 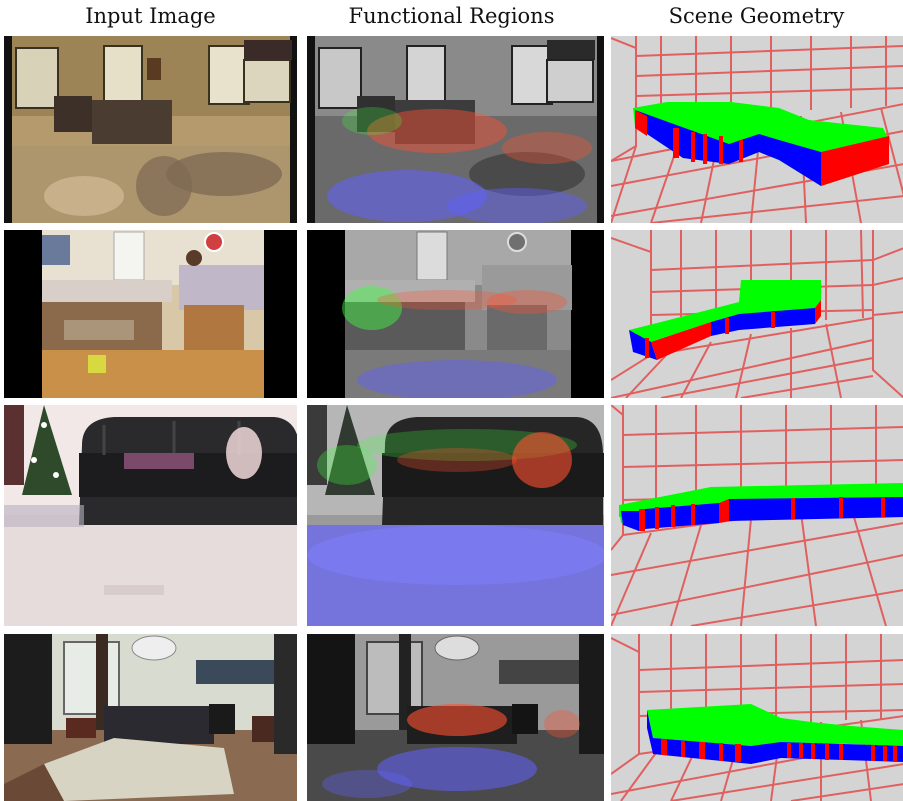 I want to click on column-title-regions: Functional Regions, so click(x=451, y=16).